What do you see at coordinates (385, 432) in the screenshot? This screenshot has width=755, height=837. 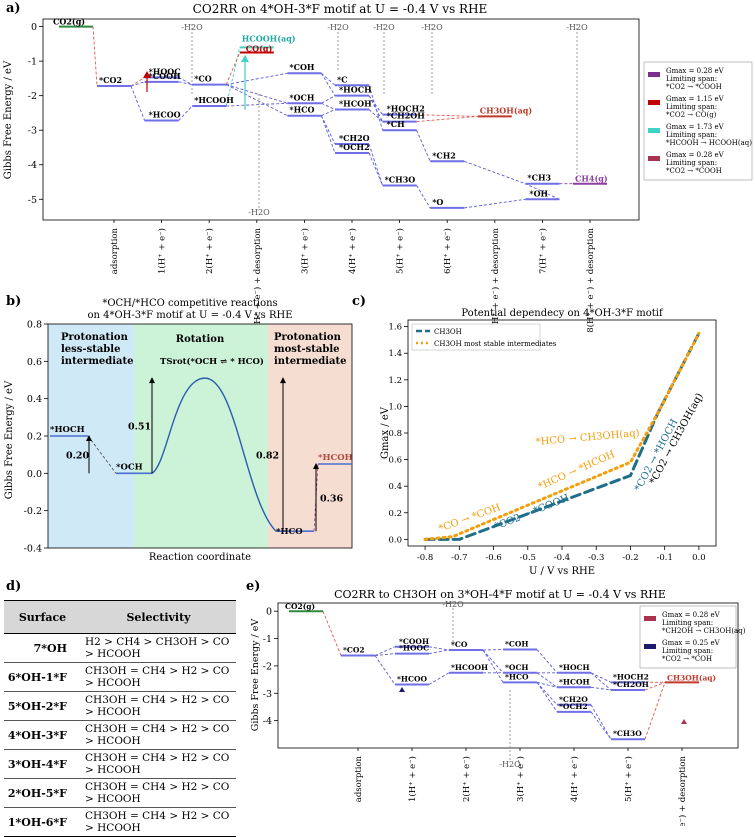 I see `panel-c-ylabel: Gmax / eV` at bounding box center [385, 432].